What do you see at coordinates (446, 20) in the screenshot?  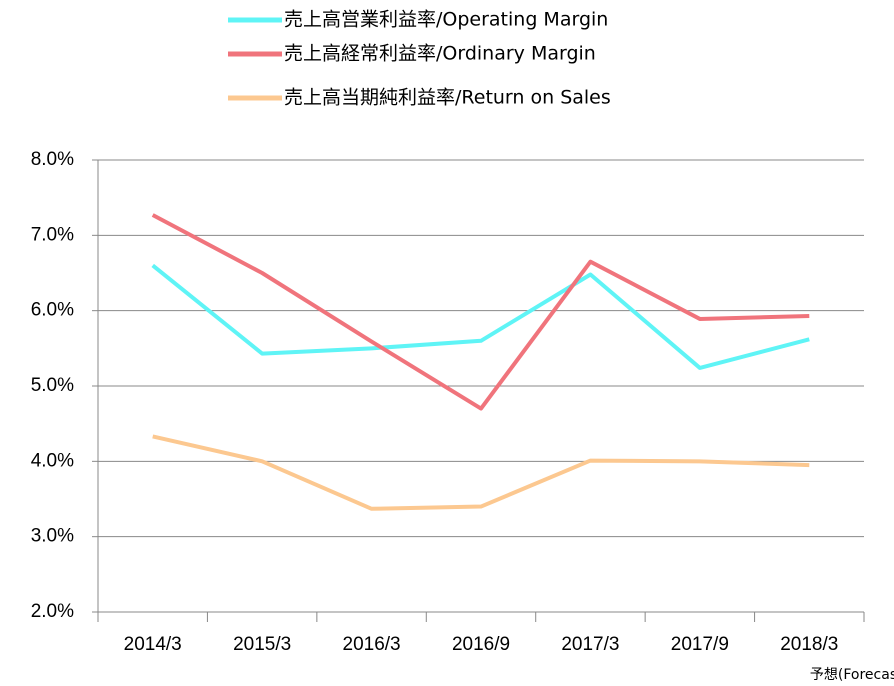 I see `legend-label: 売上高営業利益率/Operating Margin` at bounding box center [446, 20].